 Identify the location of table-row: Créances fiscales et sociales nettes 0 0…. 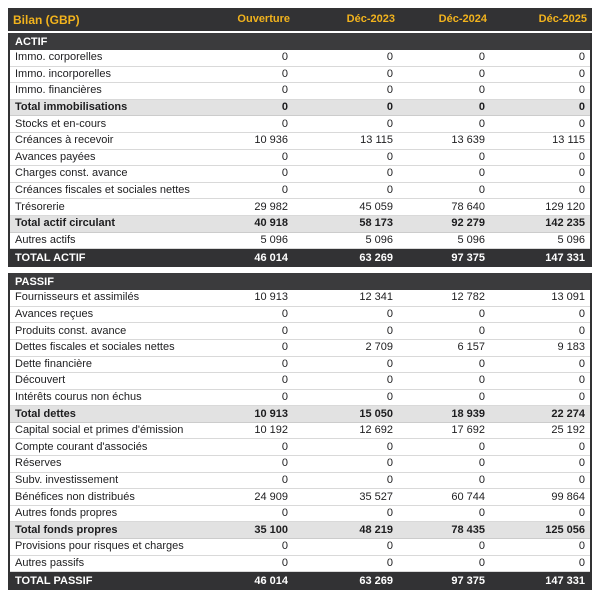
(300, 191).